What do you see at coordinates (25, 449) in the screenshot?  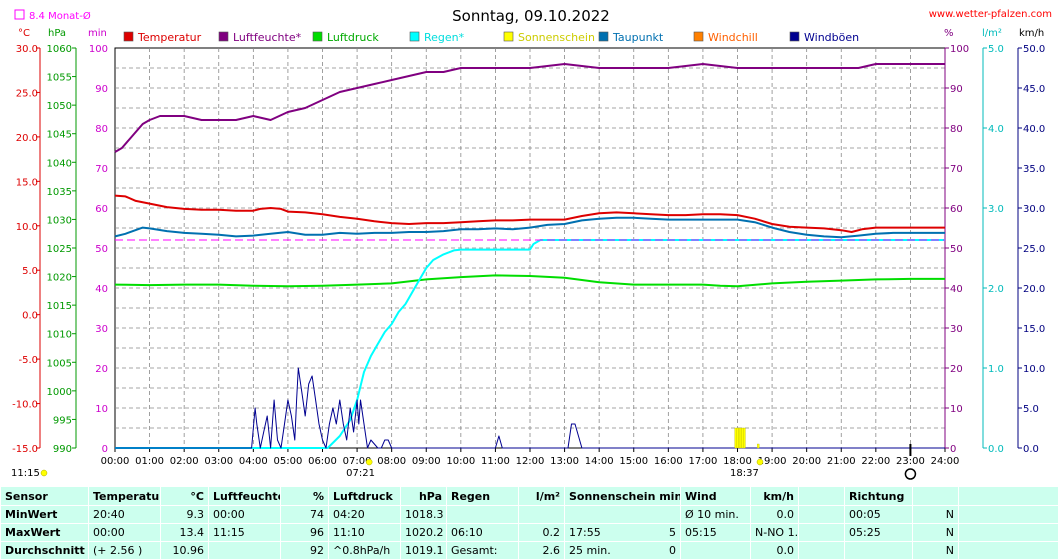 I see `y-tick-label-temperature_c: -15.0` at bounding box center [25, 449].